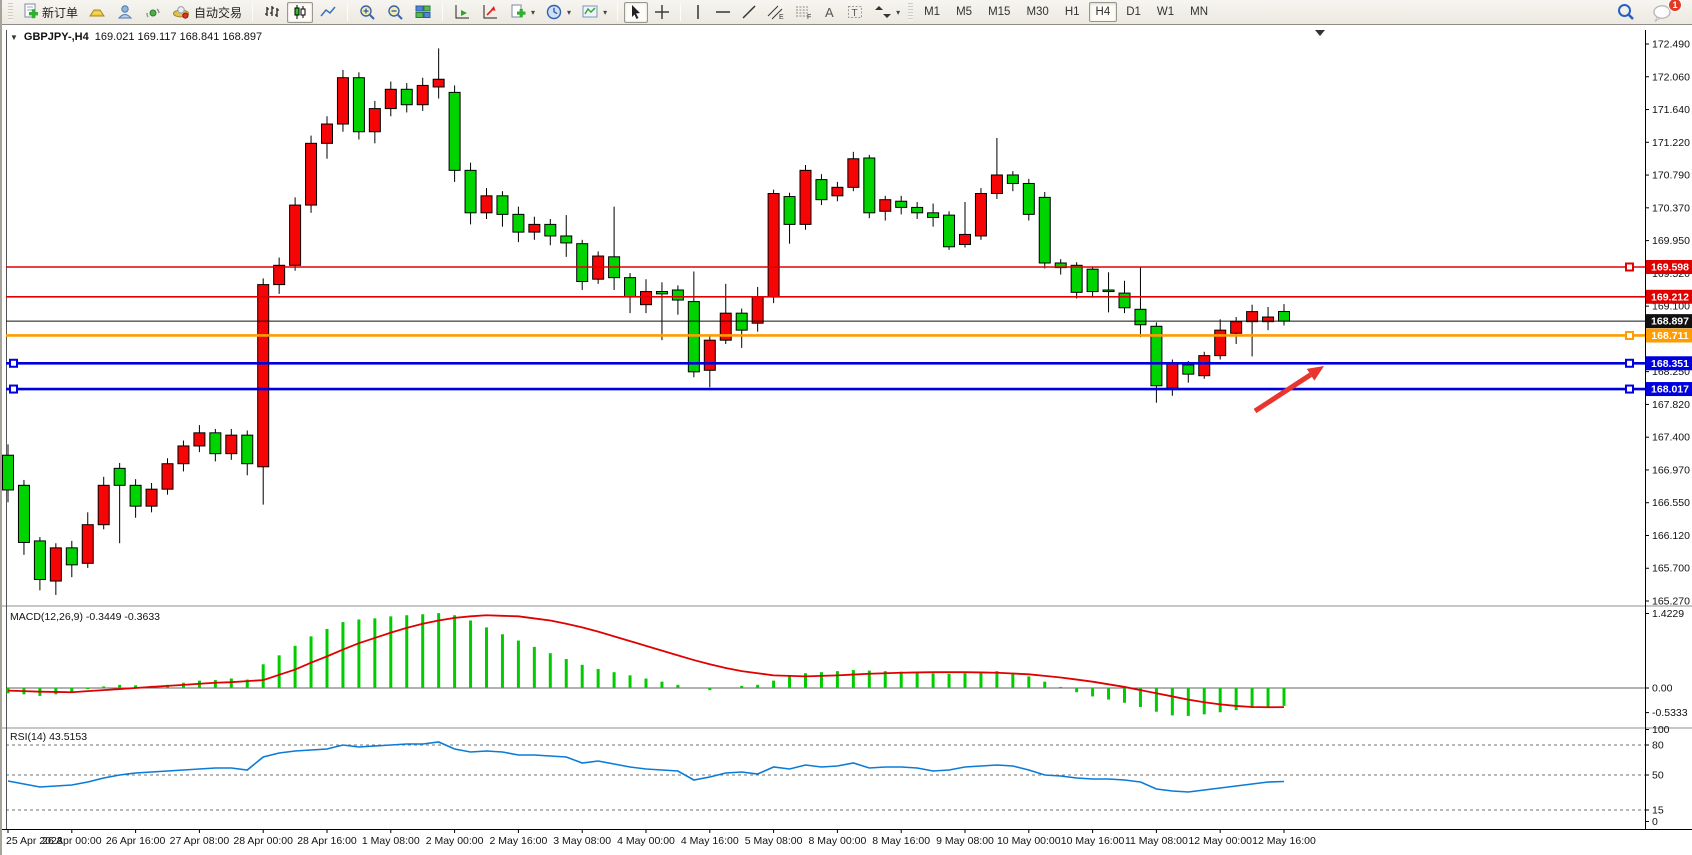 This screenshot has height=855, width=1692. Describe the element at coordinates (1671, 77) in the screenshot. I see `svg-text: 172.060` at that location.